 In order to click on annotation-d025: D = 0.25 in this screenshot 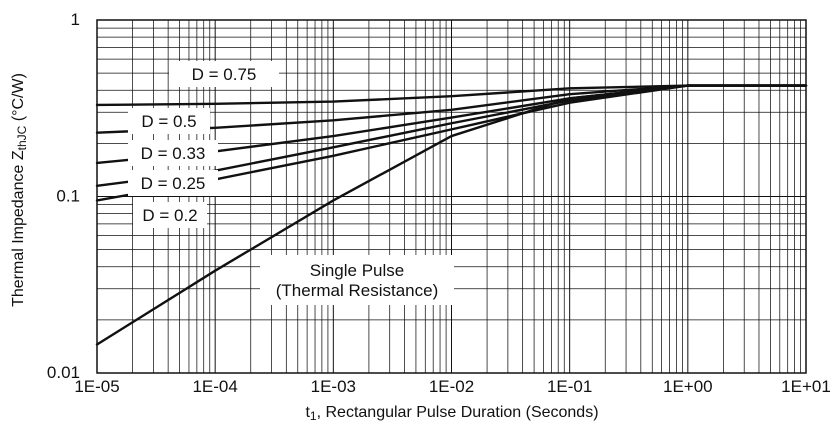, I will do `click(173, 183)`.